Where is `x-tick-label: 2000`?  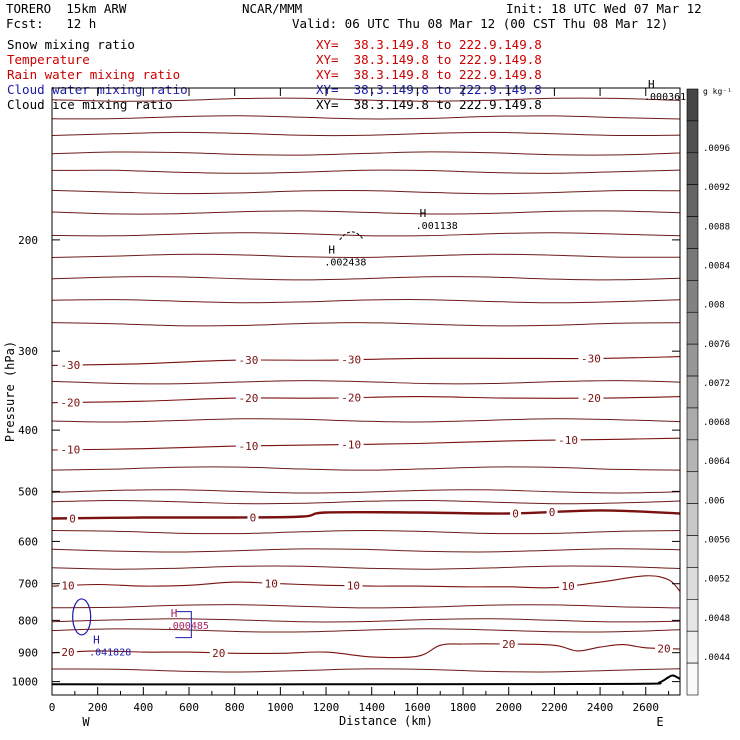
x-tick-label: 2000 is located at coordinates (508, 707).